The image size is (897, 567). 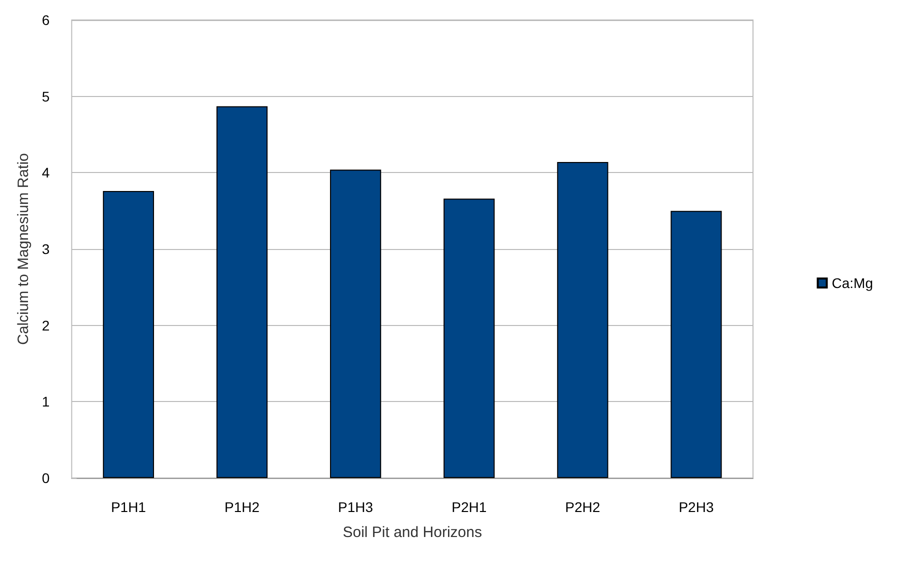 What do you see at coordinates (46, 325) in the screenshot?
I see `y-tick-label: 2` at bounding box center [46, 325].